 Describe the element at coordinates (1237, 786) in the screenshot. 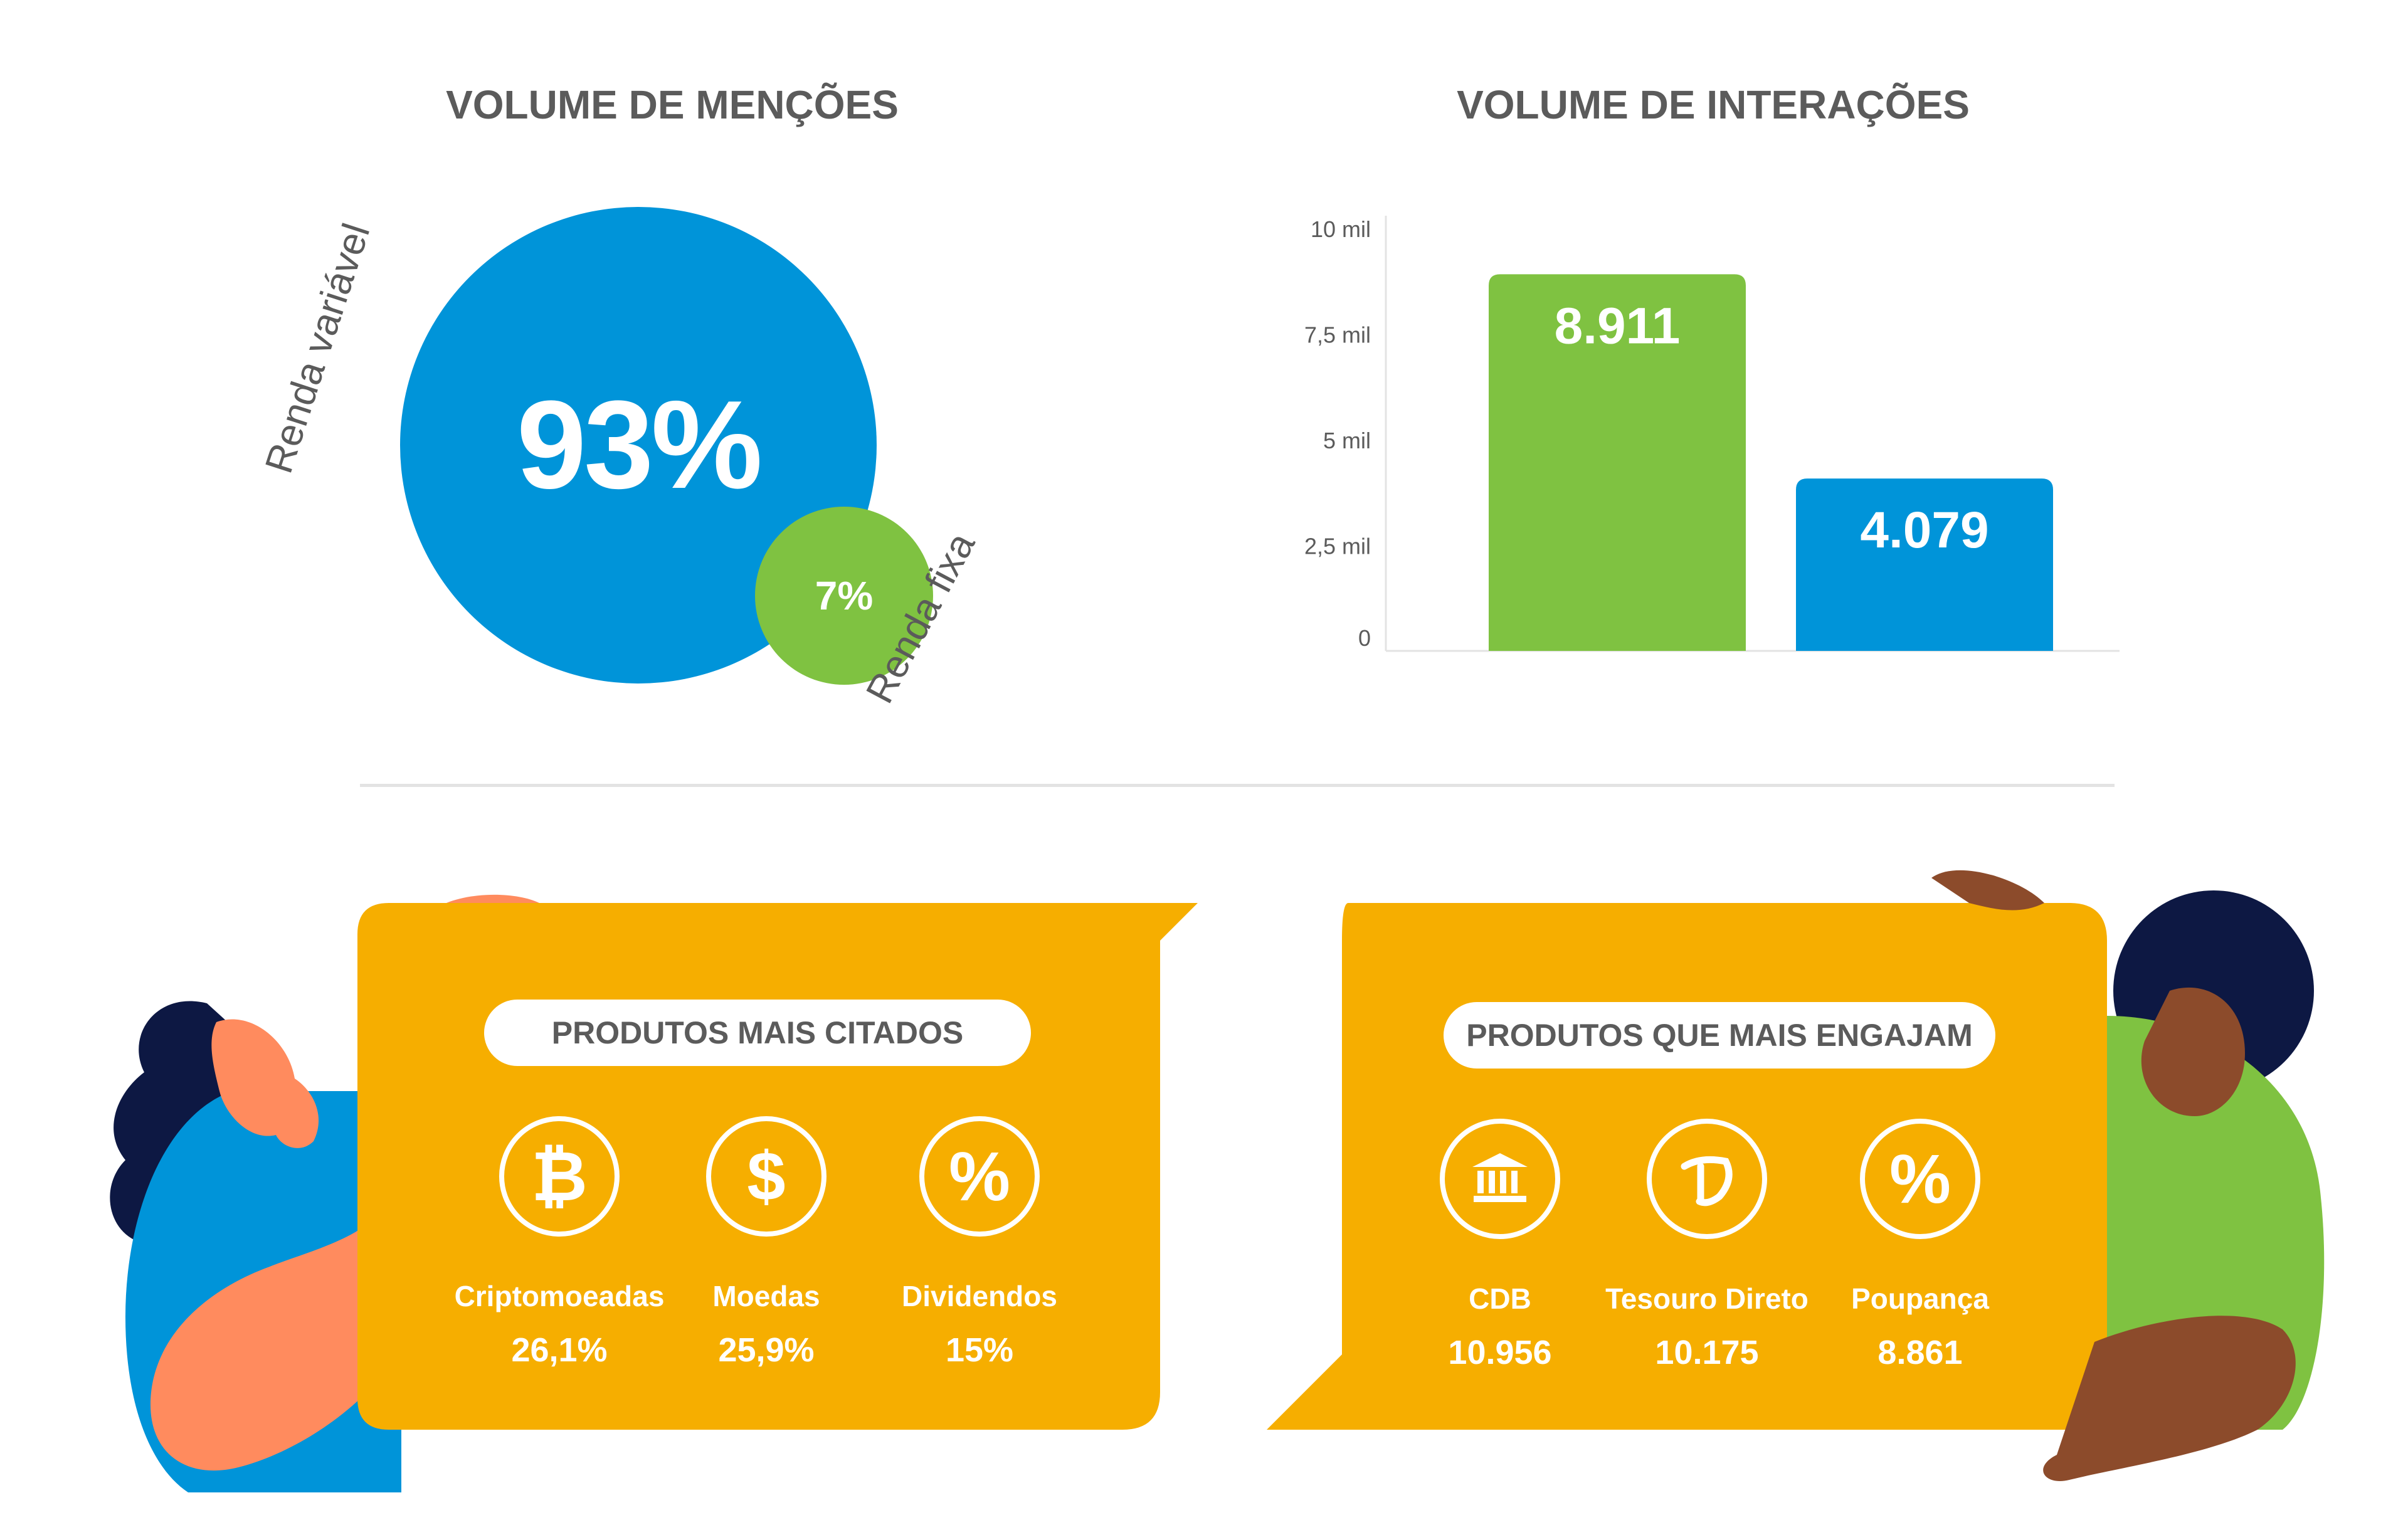

I see `section-divider` at that location.